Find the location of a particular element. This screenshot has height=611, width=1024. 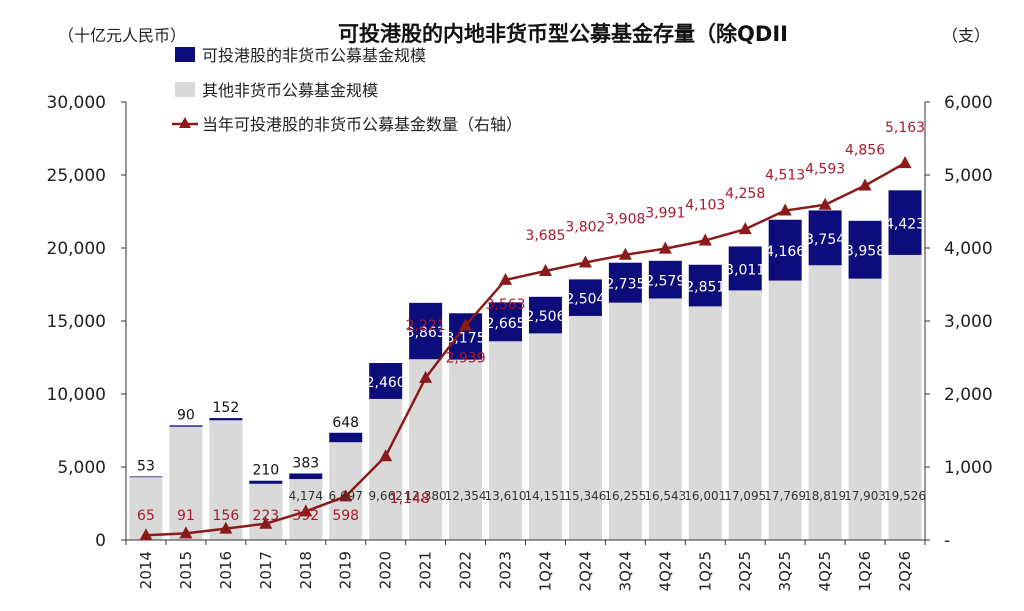

line-label: 3,563 is located at coordinates (505, 305).